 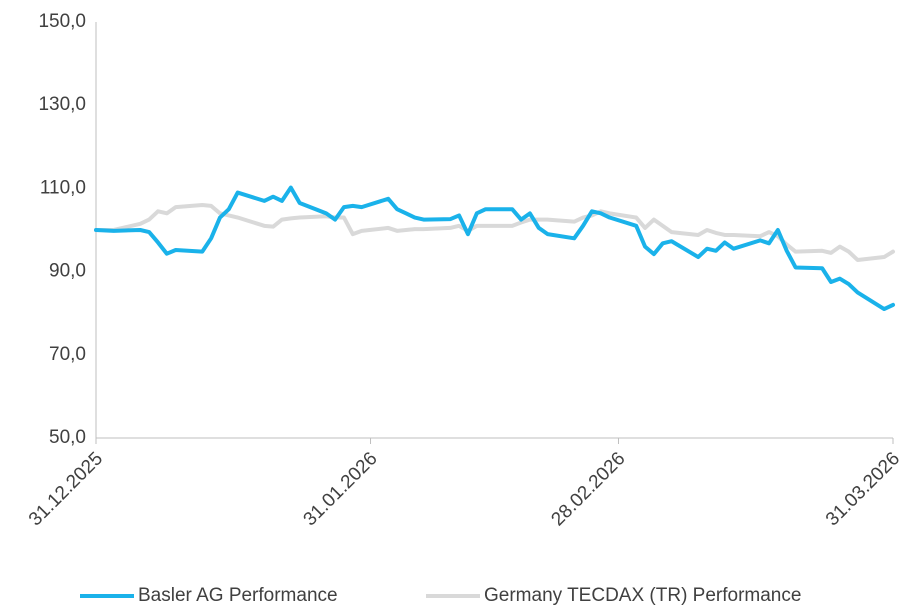 What do you see at coordinates (66, 489) in the screenshot?
I see `x-tick-label: 31.12.2025` at bounding box center [66, 489].